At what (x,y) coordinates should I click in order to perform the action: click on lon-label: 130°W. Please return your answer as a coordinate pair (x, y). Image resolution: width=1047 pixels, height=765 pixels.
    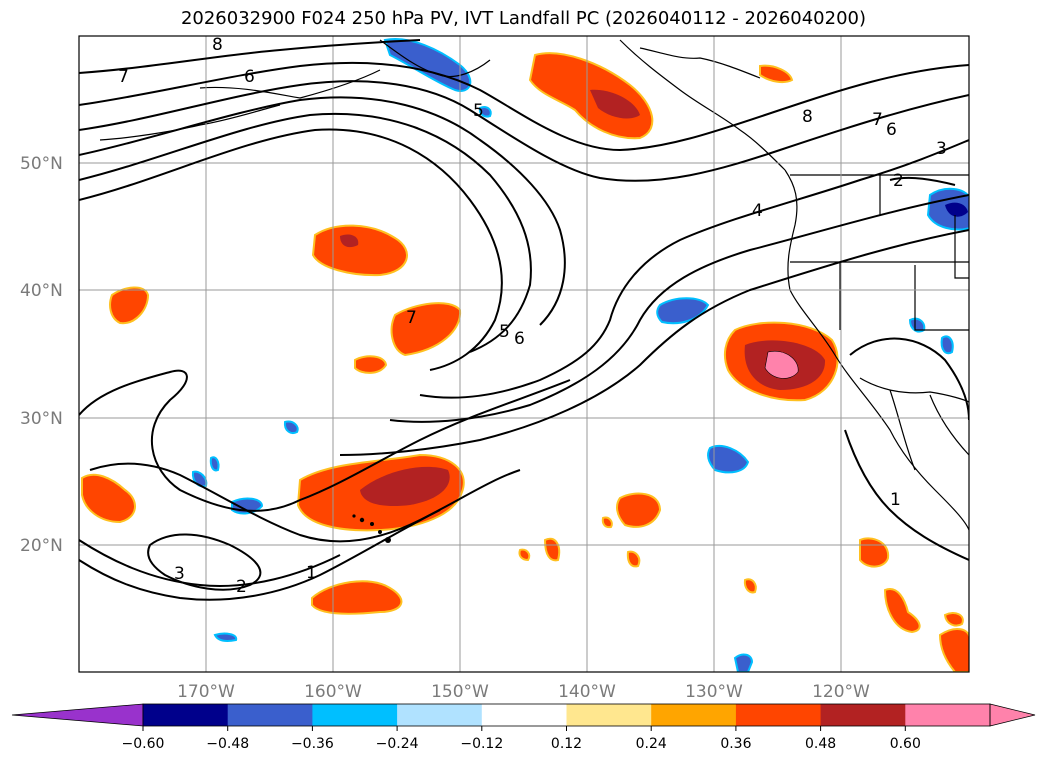
    Looking at the image, I should click on (714, 692).